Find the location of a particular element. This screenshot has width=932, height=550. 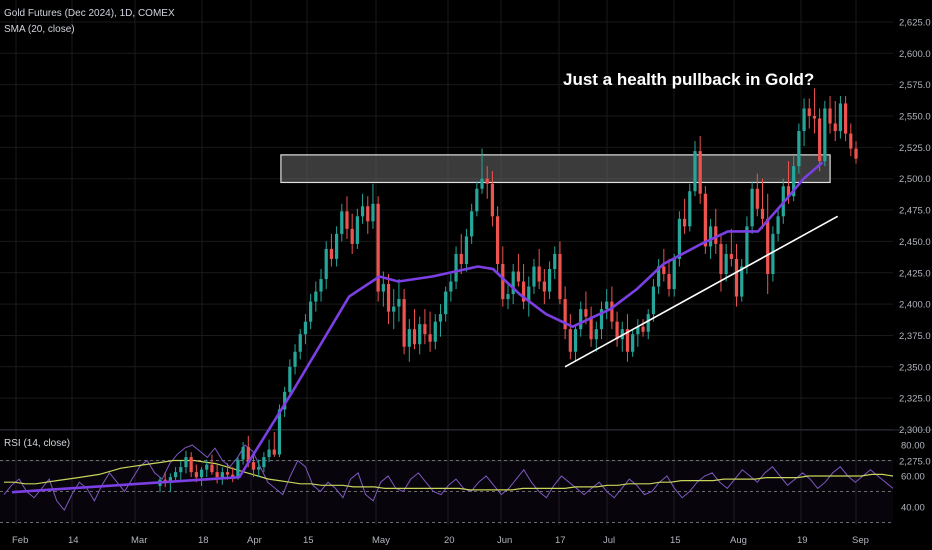

time-tick-label: Sep is located at coordinates (860, 540).